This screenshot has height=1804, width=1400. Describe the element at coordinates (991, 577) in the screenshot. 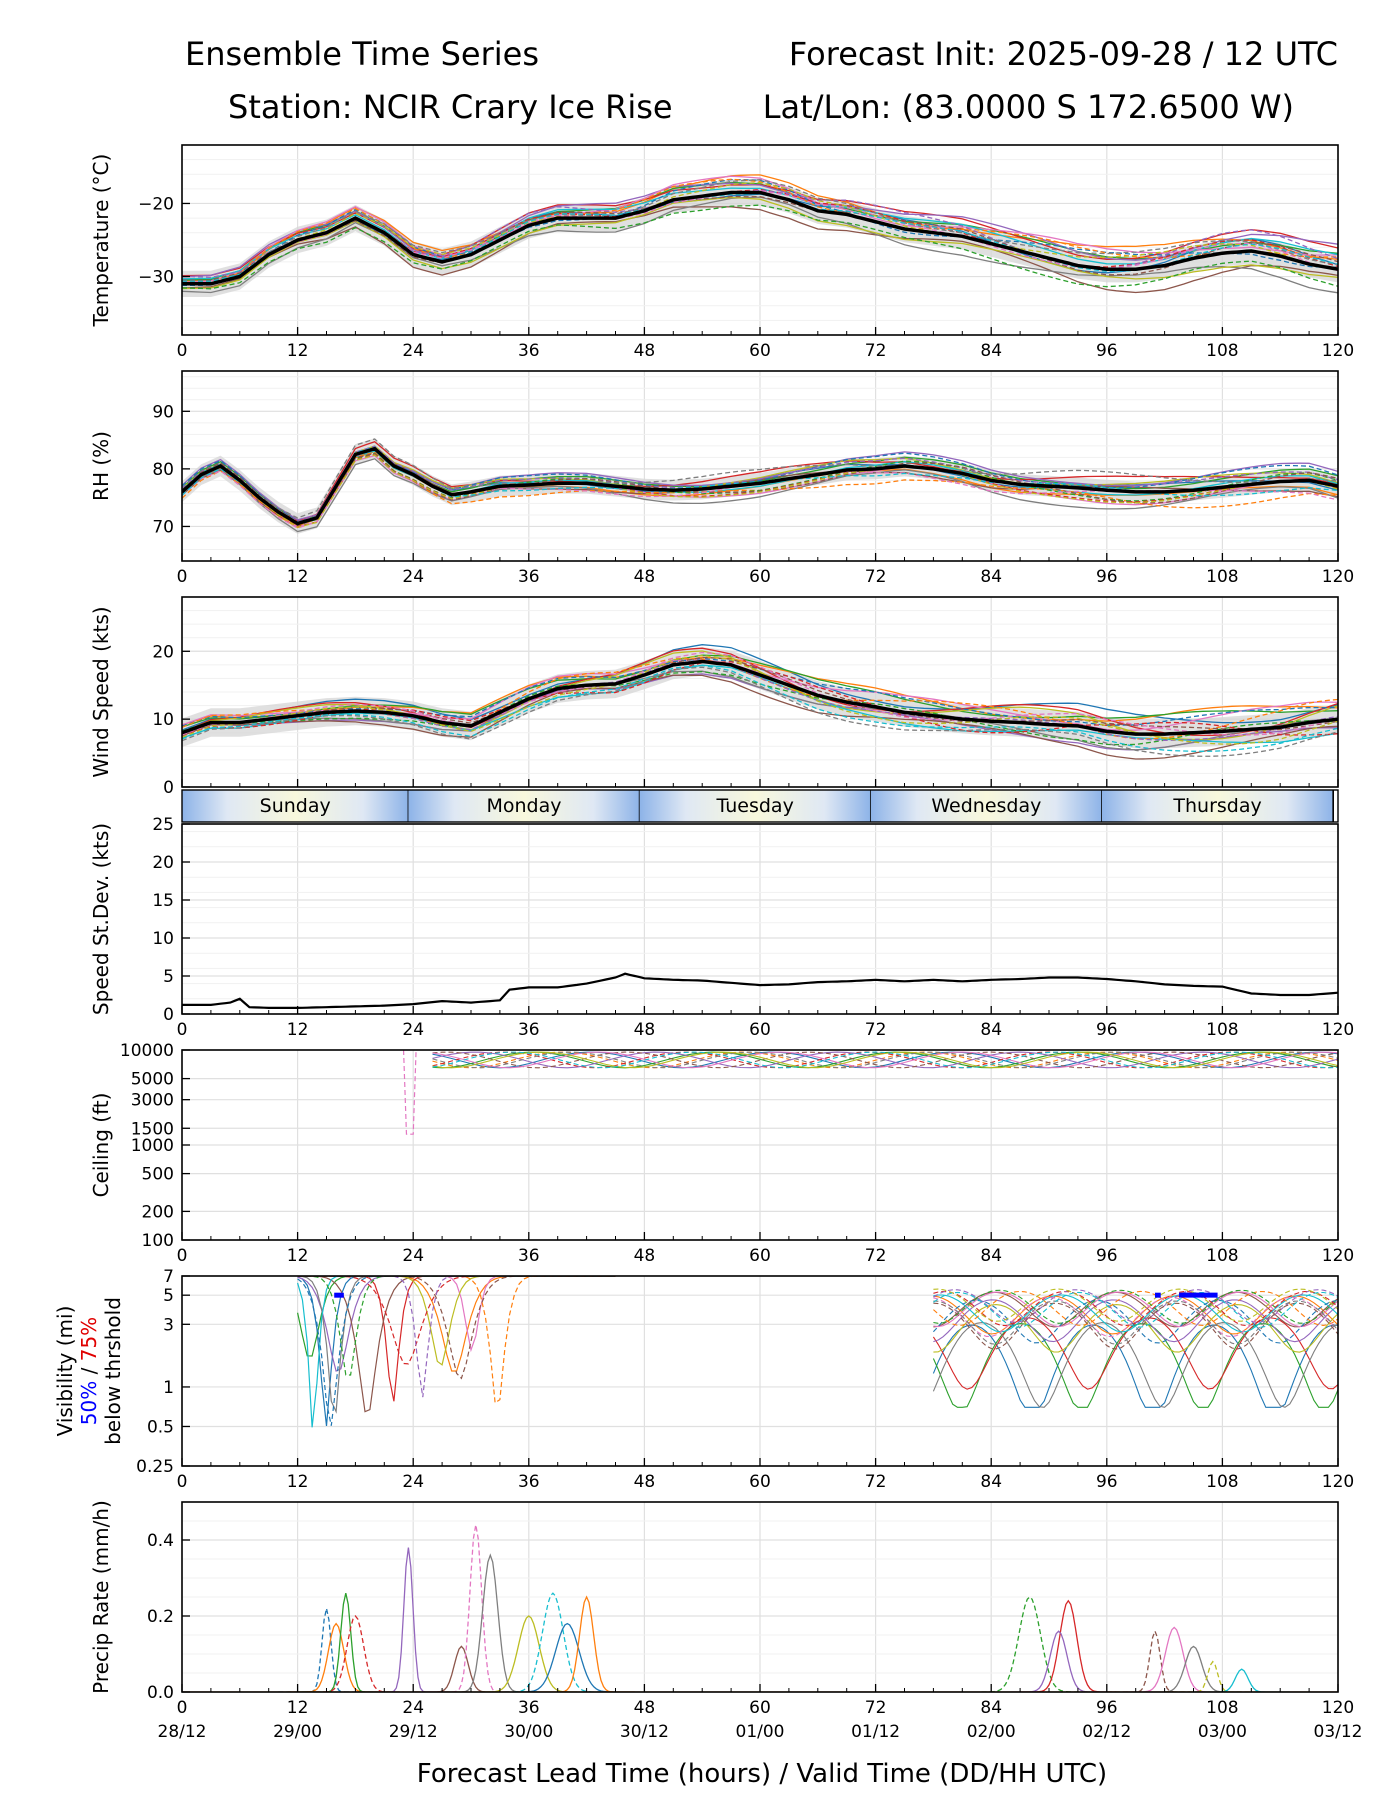

I see `x-tick-label: 84` at that location.